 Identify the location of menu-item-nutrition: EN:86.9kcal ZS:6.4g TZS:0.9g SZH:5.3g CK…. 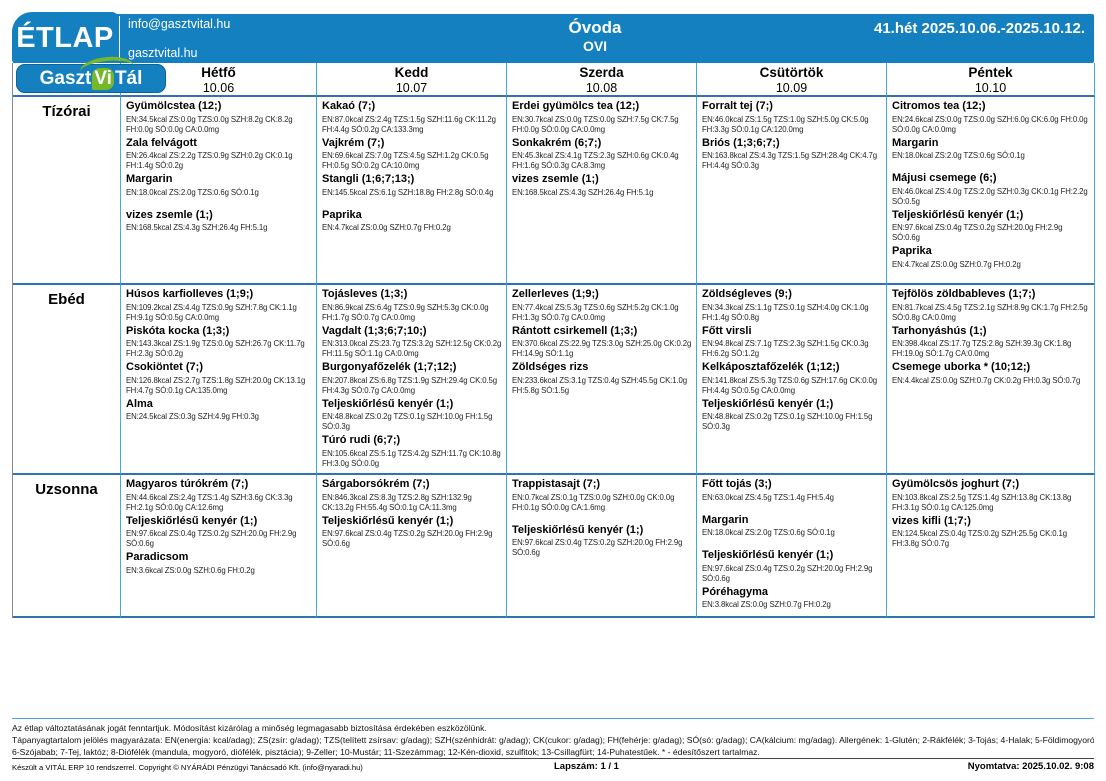
(405, 312).